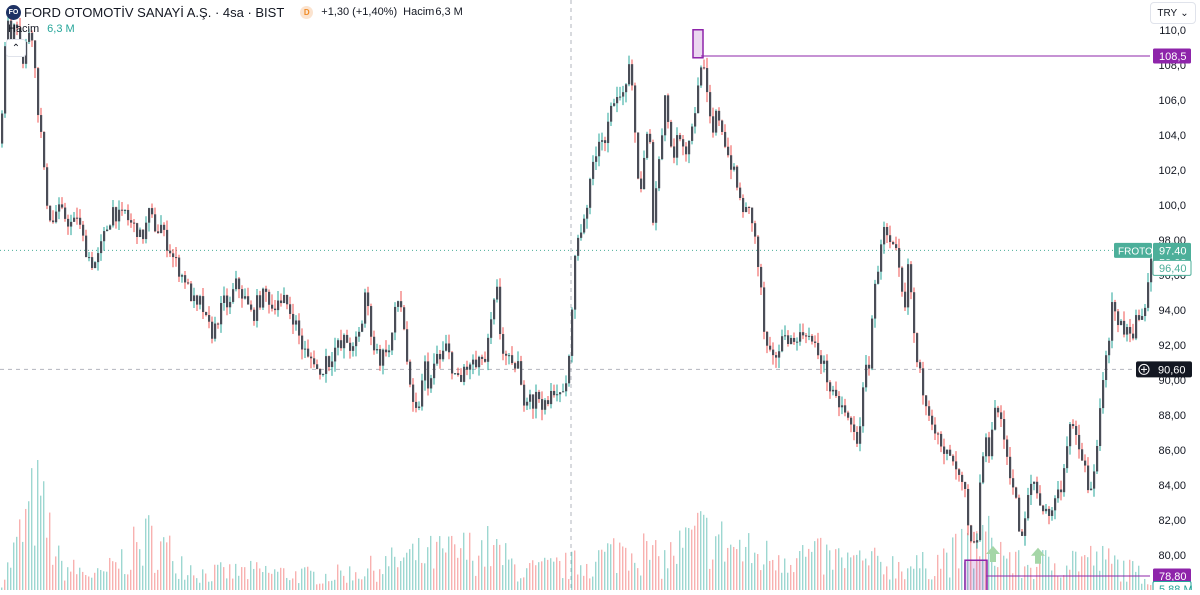 This screenshot has height=595, width=1200. What do you see at coordinates (1173, 13) in the screenshot?
I see `currency-selector: TRY ⌄` at bounding box center [1173, 13].